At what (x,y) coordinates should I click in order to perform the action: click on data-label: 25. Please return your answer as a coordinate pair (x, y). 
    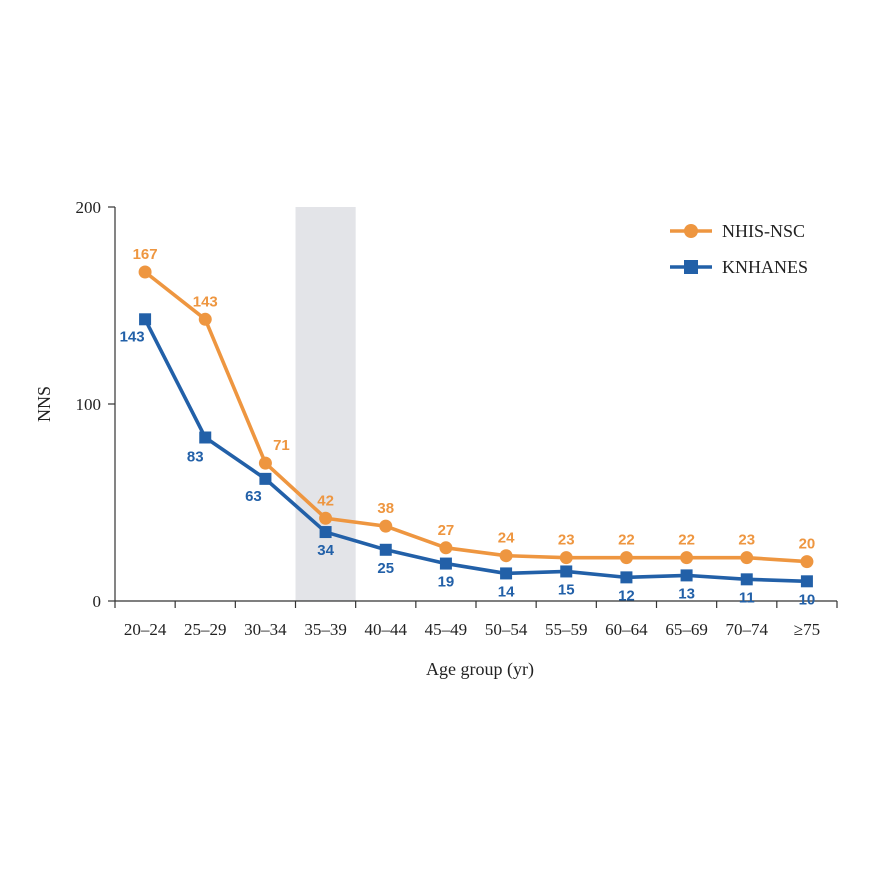
    Looking at the image, I should click on (385, 568).